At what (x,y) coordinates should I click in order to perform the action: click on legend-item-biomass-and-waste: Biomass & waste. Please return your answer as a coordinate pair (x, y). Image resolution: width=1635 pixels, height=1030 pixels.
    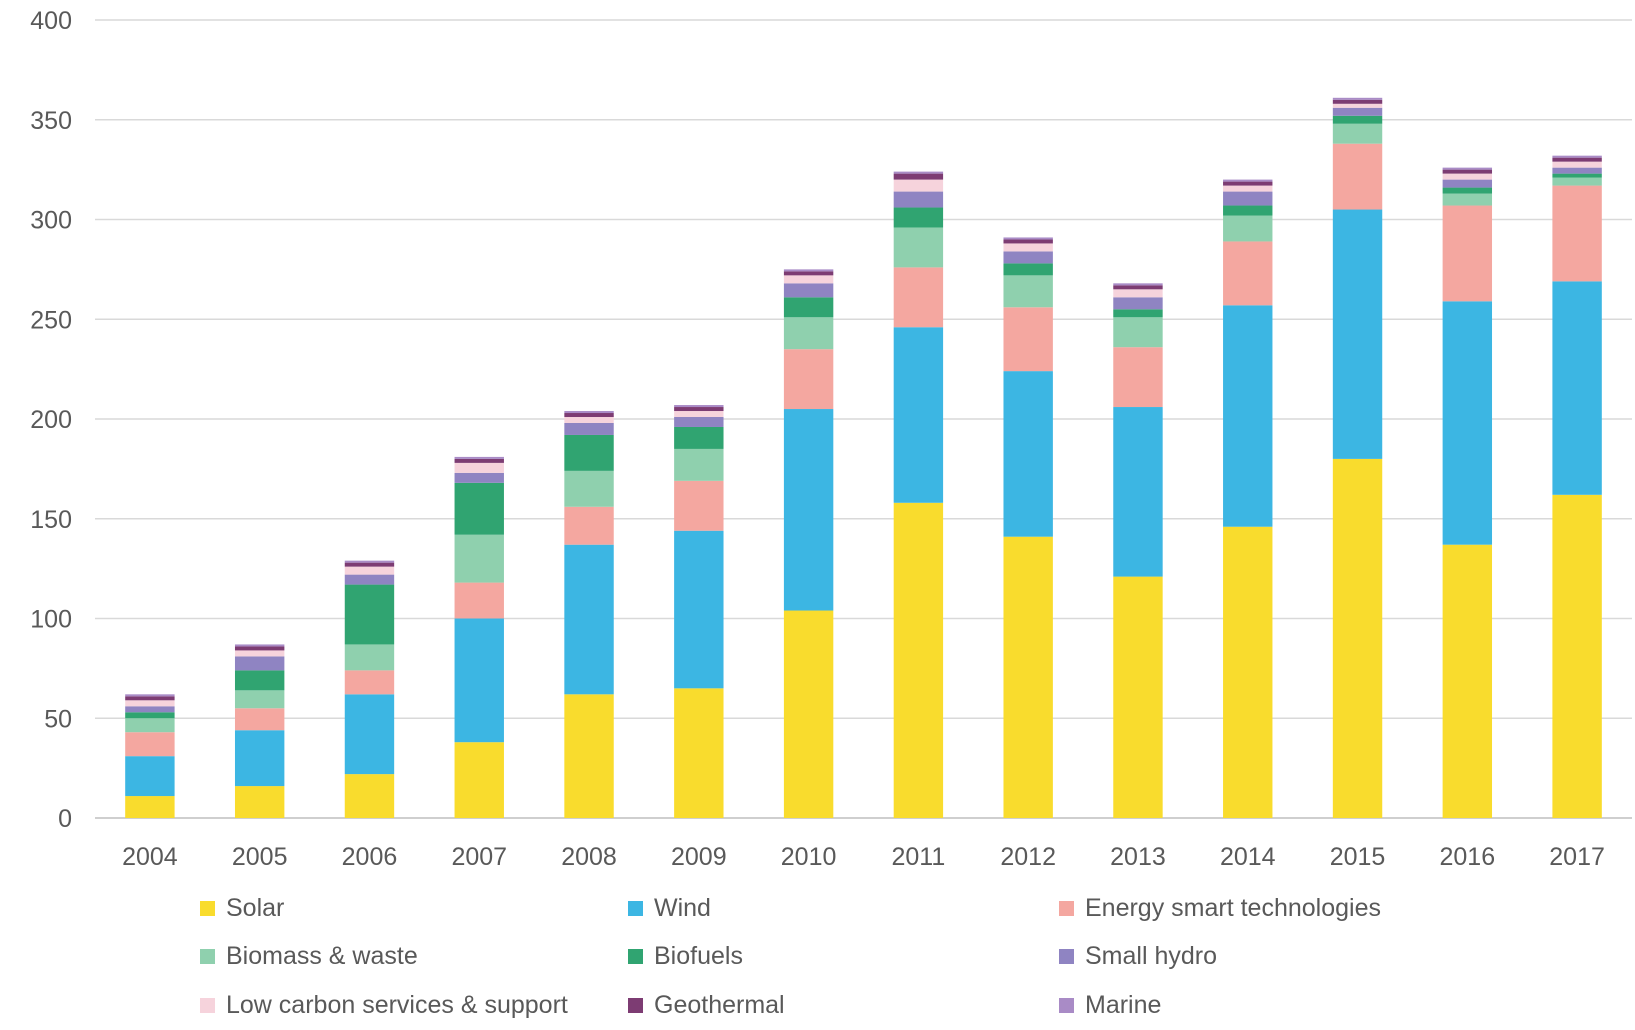
    Looking at the image, I should click on (309, 956).